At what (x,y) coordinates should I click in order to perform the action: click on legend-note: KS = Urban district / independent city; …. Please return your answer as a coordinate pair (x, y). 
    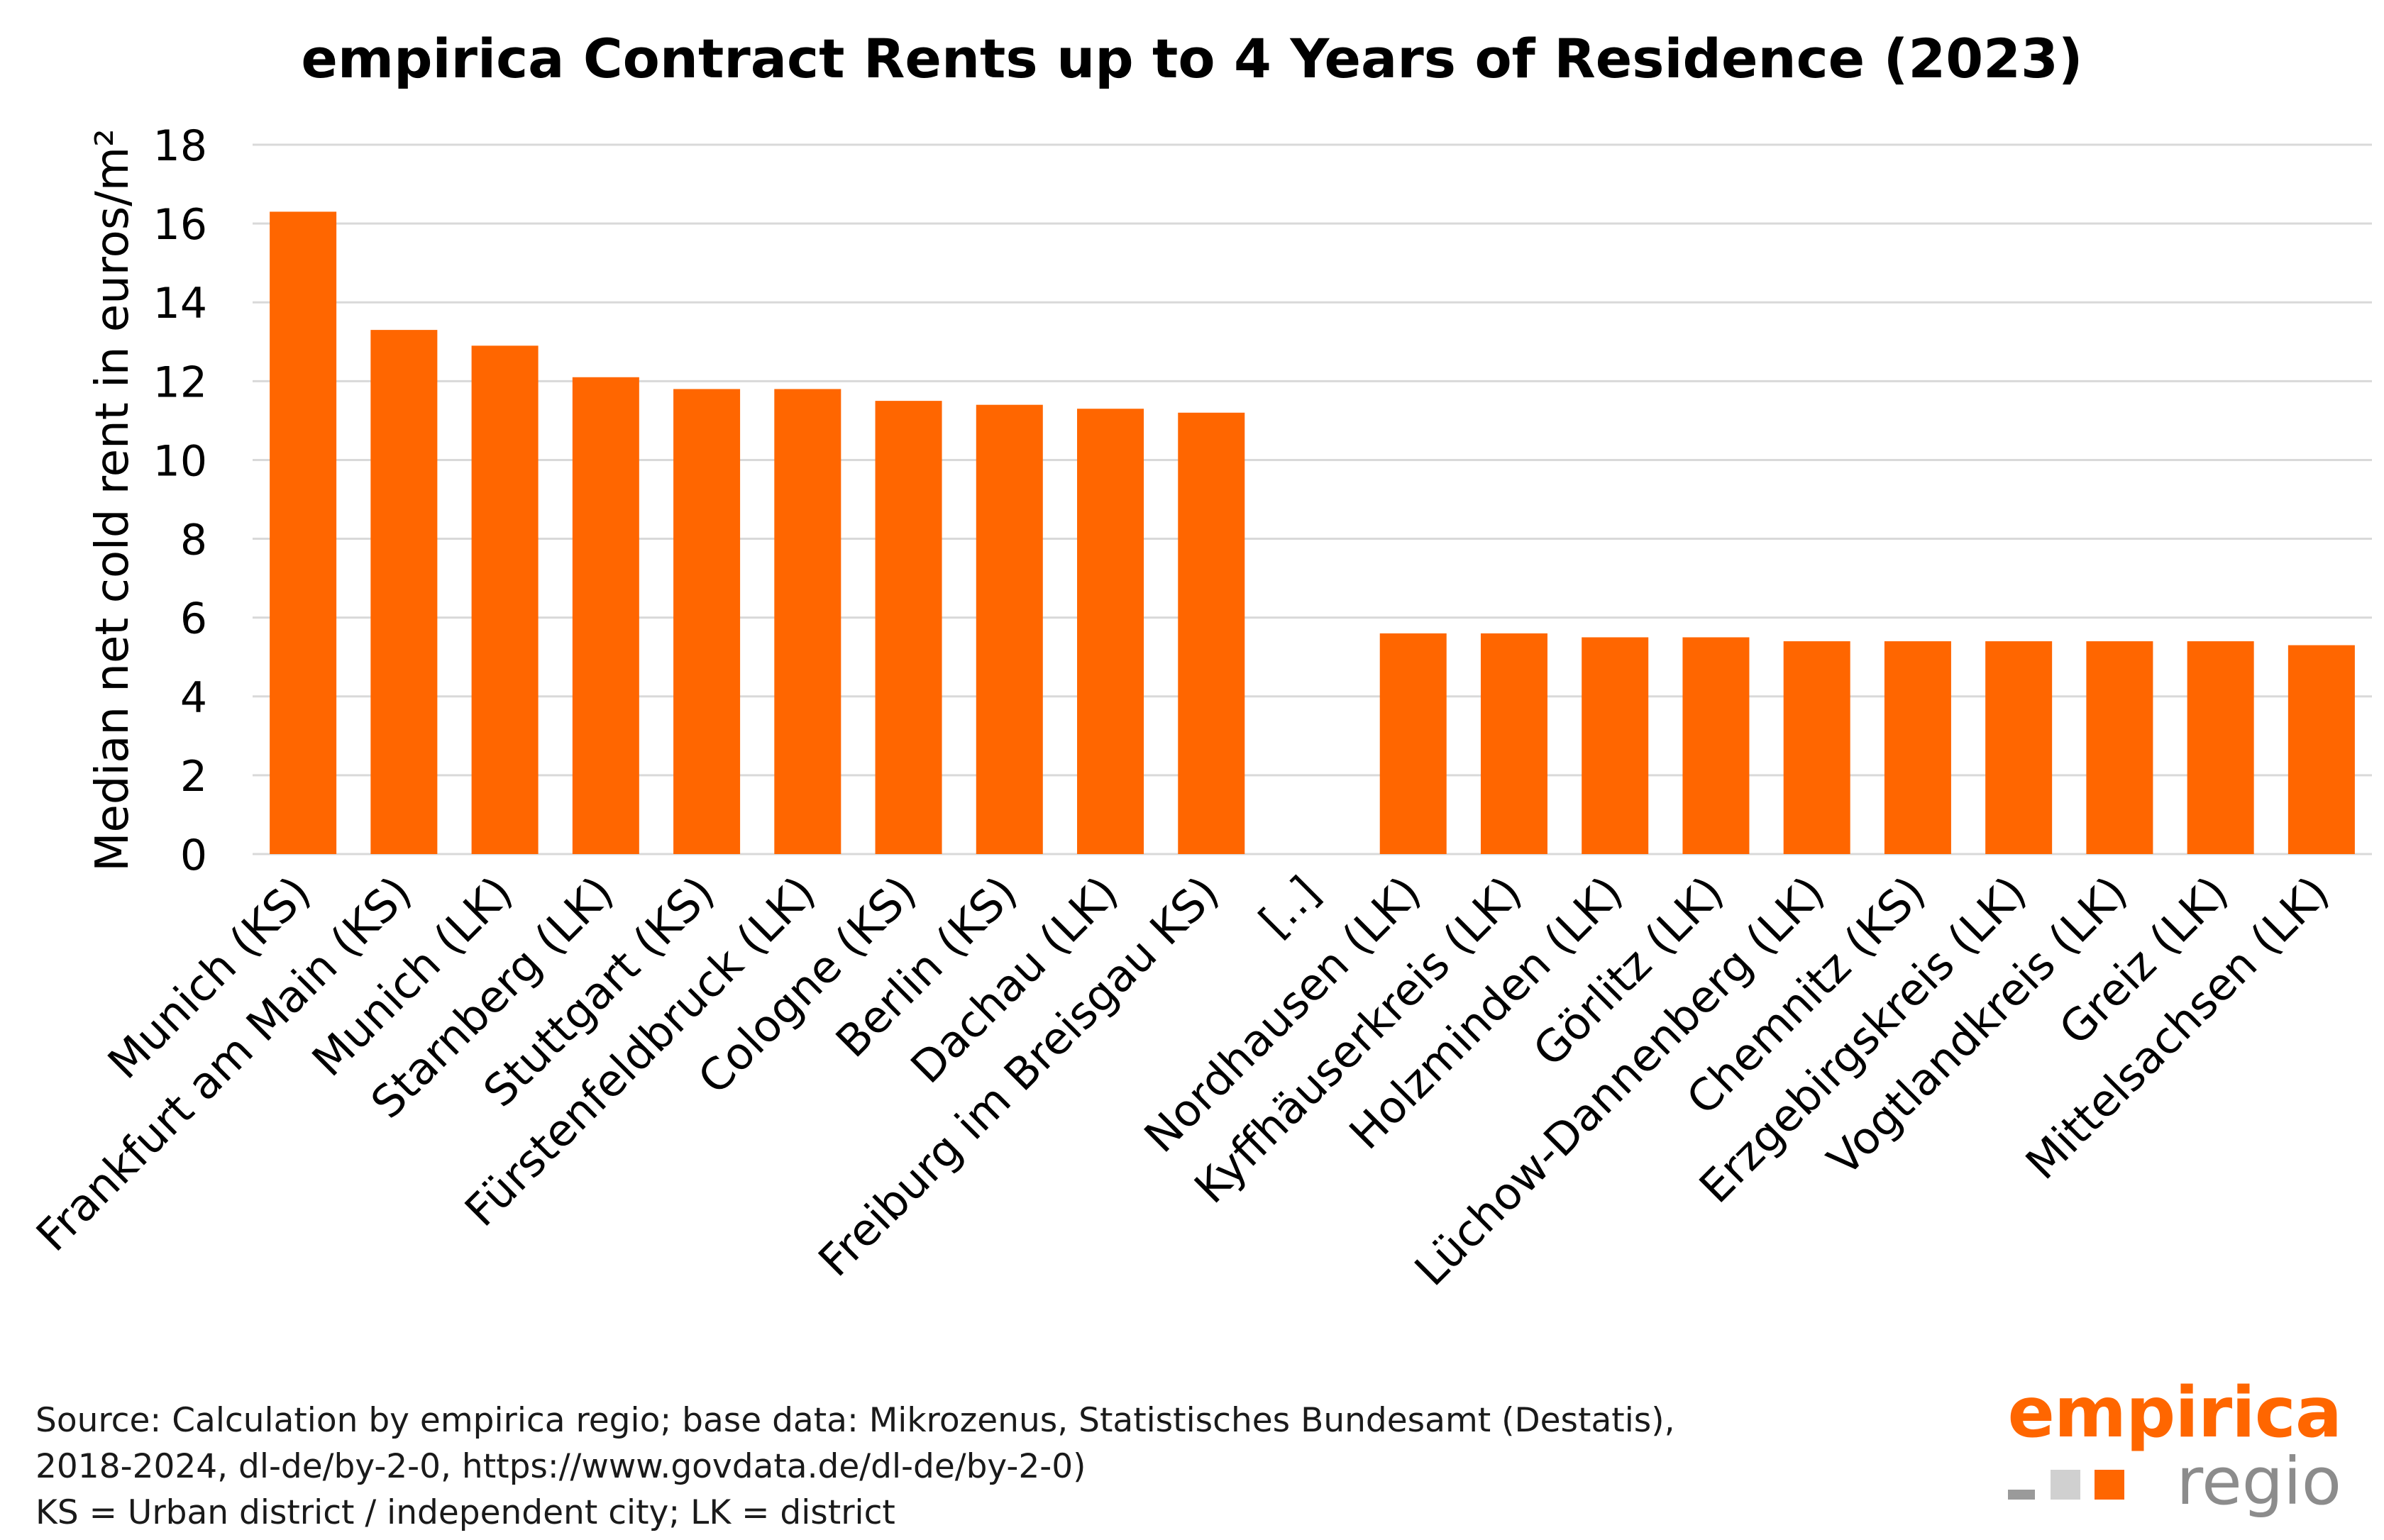
    Looking at the image, I should click on (465, 1512).